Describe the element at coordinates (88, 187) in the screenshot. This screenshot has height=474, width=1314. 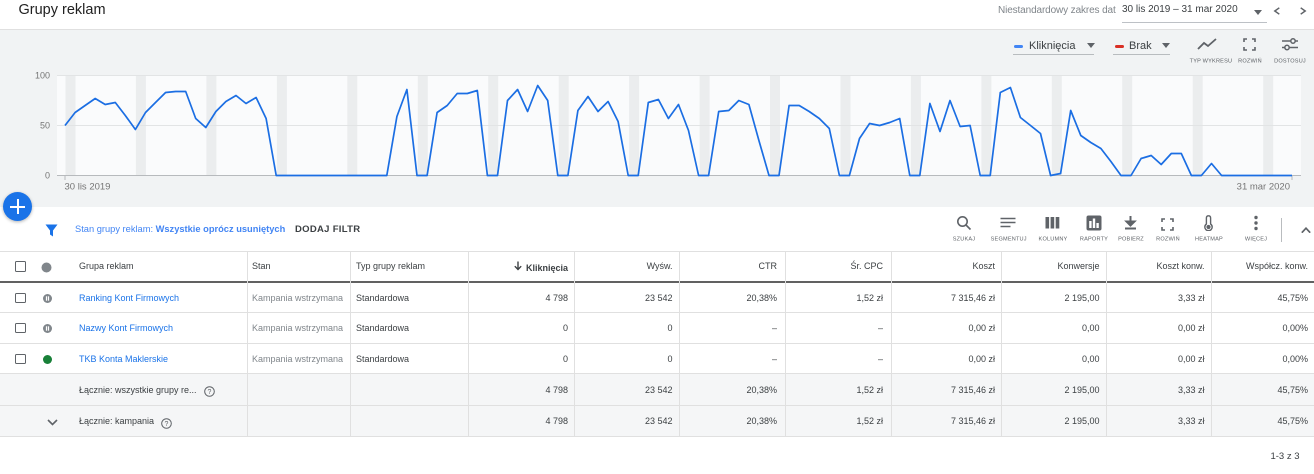
I see `svg-text: 30 lis 2019` at that location.